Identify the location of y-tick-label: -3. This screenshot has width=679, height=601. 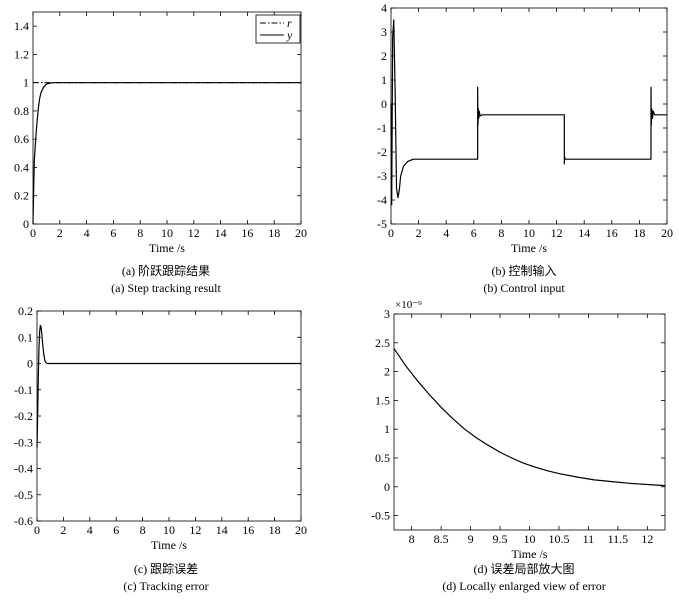
(382, 176).